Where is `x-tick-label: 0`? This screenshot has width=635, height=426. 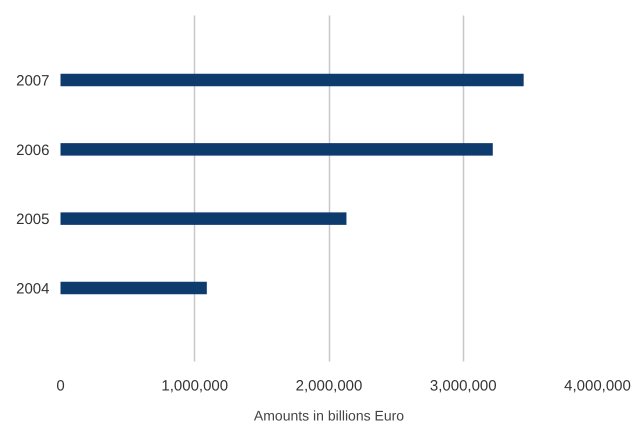 x-tick-label: 0 is located at coordinates (60, 386).